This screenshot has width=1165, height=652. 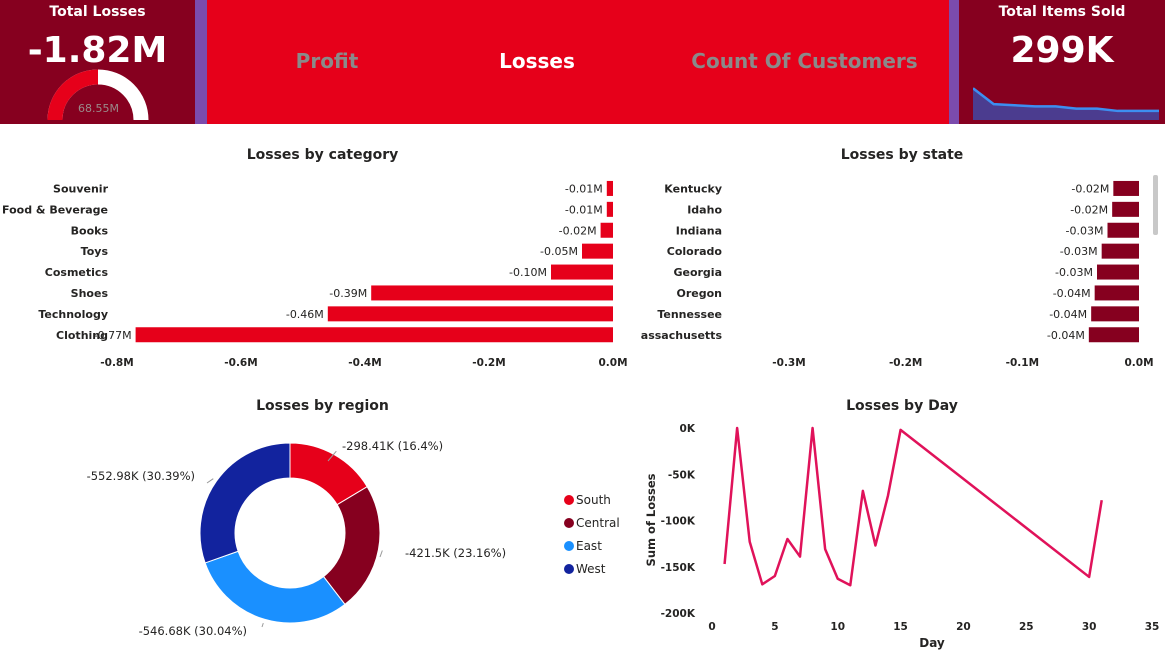 What do you see at coordinates (113, 335) in the screenshot?
I see `category-data-label: -0.77M` at bounding box center [113, 335].